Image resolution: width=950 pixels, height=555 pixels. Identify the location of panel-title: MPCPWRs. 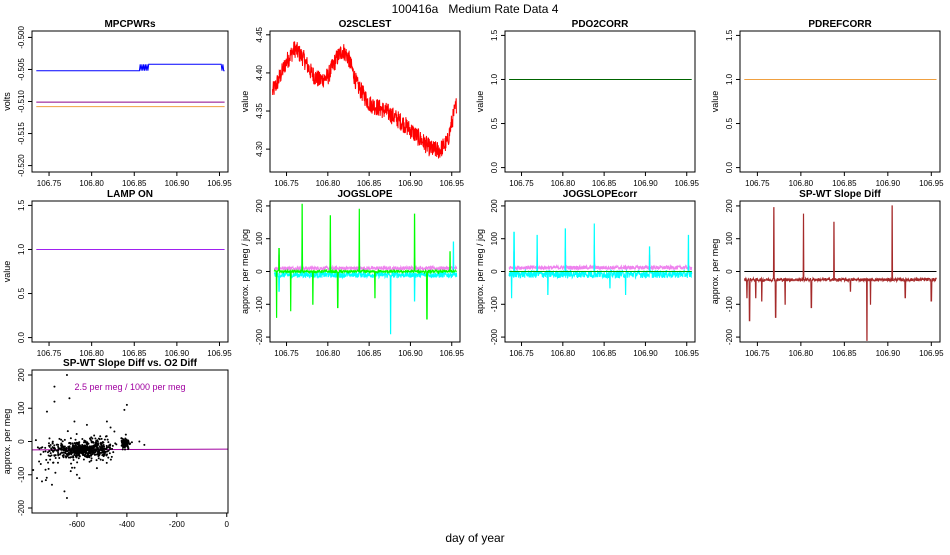
(130, 24).